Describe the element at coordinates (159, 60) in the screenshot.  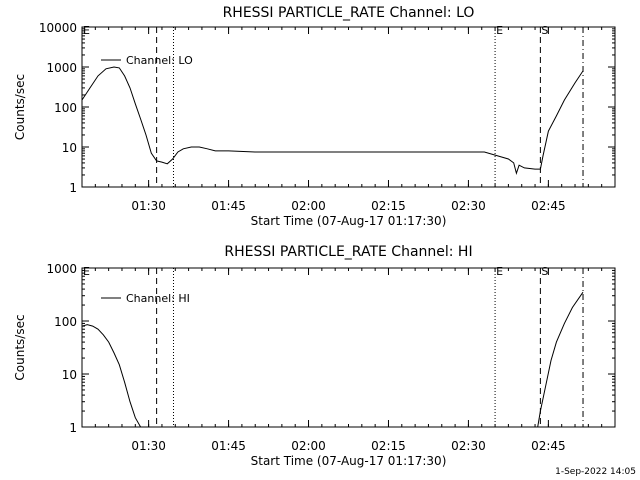
I see `legend-label: Channel: LO` at that location.